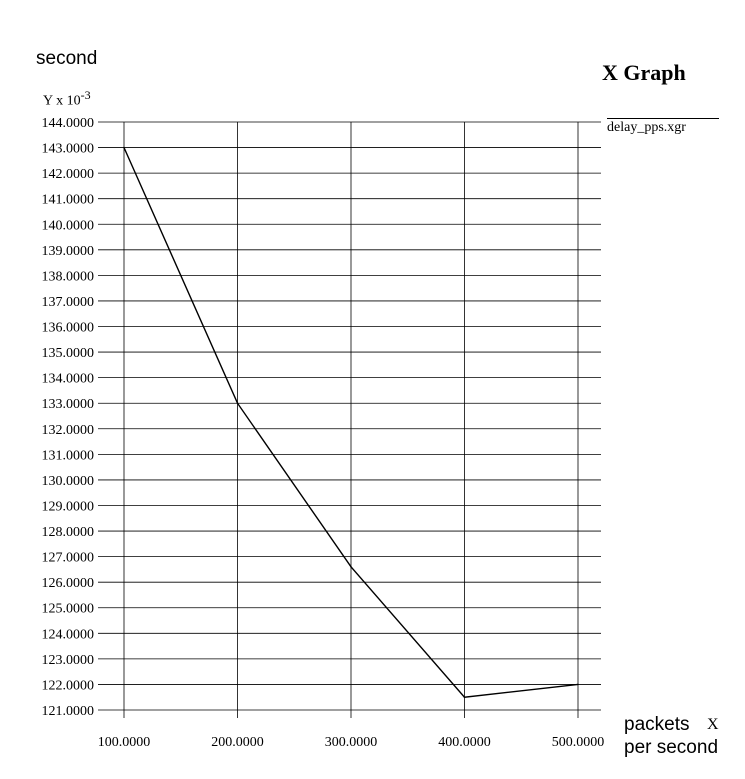 The image size is (745, 779). What do you see at coordinates (62, 101) in the screenshot?
I see `y-scale-text: Y x 10` at bounding box center [62, 101].